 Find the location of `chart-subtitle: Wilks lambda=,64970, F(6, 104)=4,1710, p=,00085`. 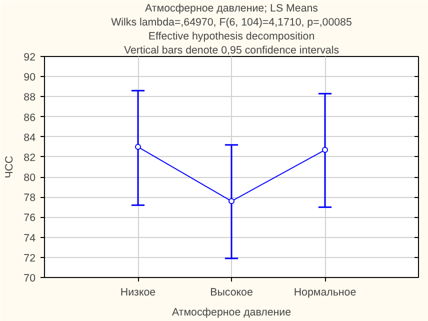

chart-subtitle: Wilks lambda=,64970, F(6, 104)=4,1710, p=,00085 is located at coordinates (231, 22).